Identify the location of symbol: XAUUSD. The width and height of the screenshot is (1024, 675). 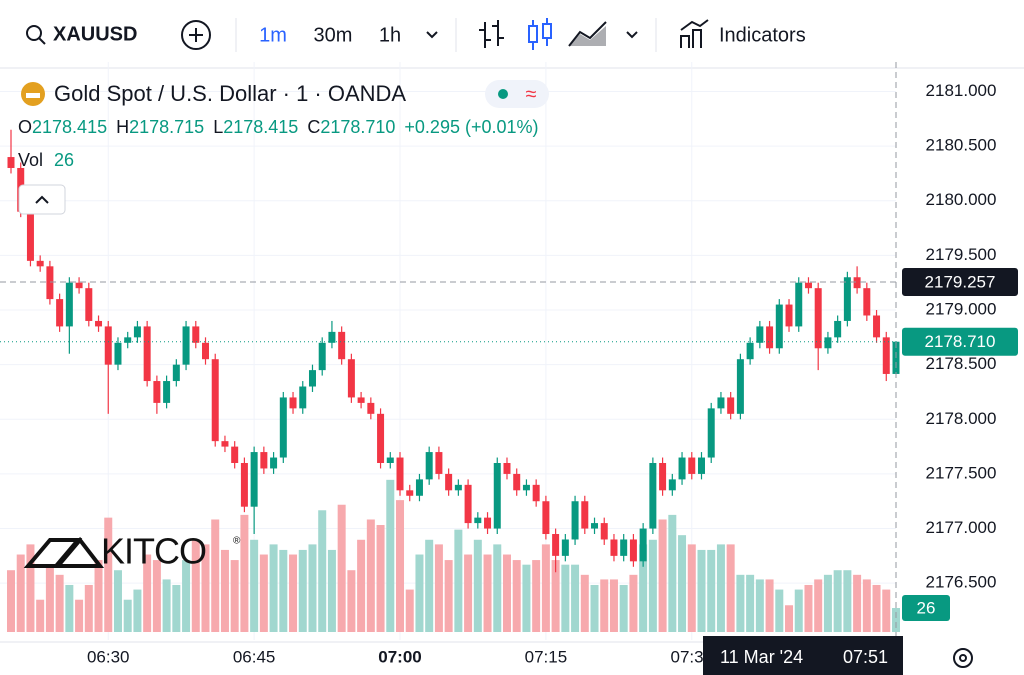
(95, 34).